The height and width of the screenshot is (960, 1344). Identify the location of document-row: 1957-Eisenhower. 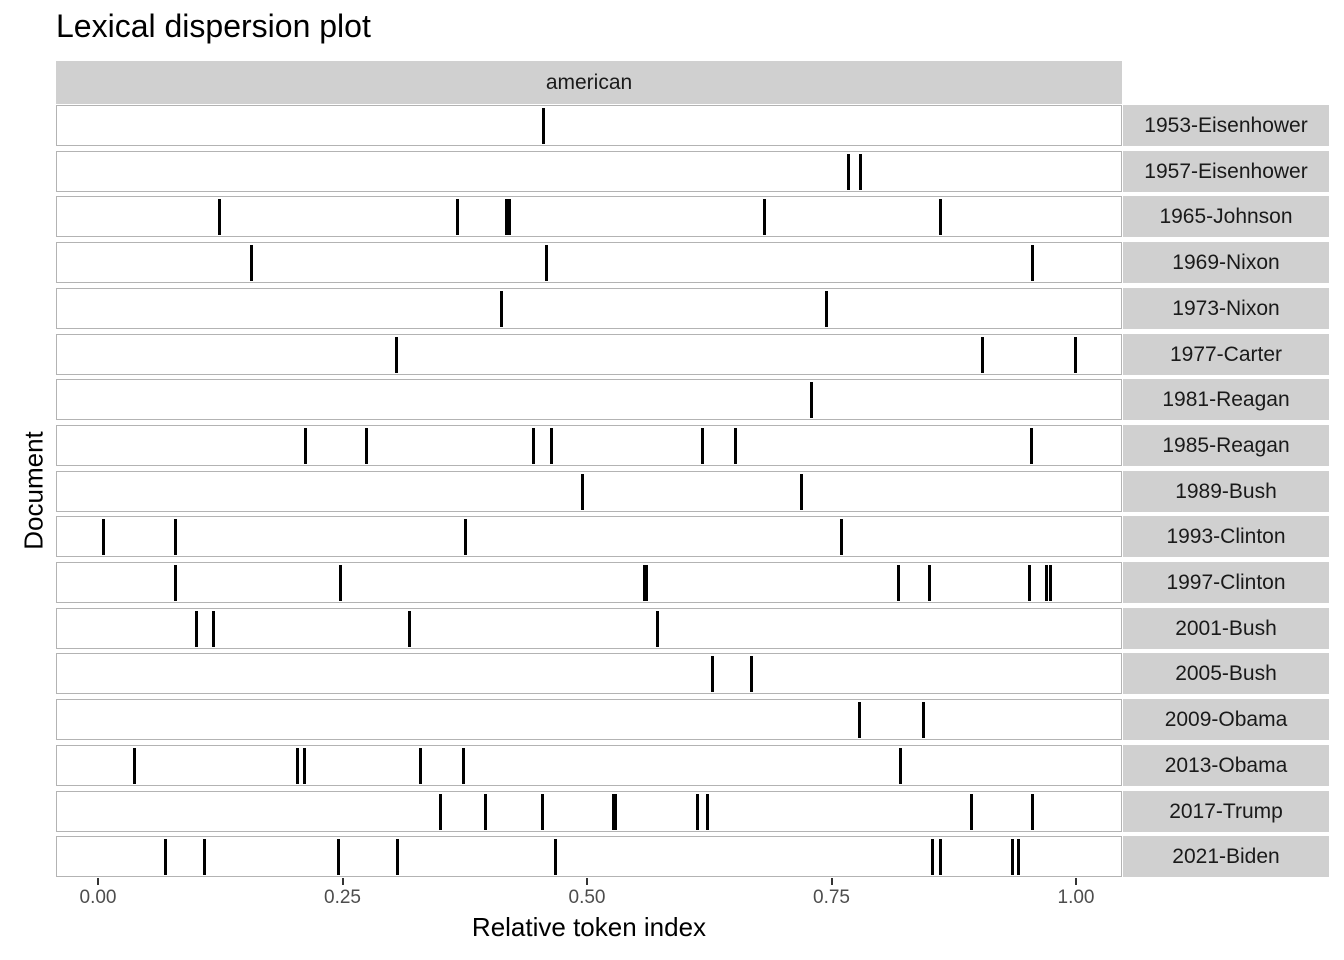
(692, 171).